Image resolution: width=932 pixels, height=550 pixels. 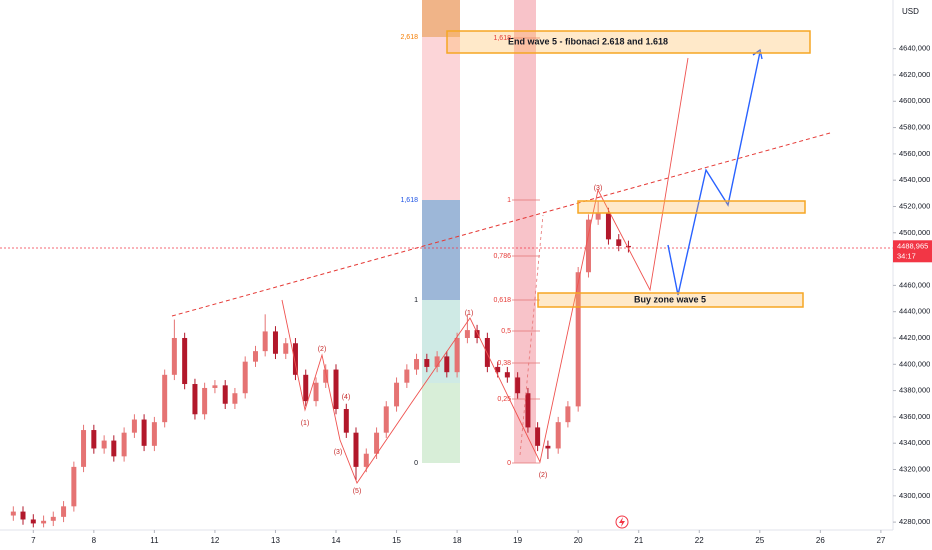 I want to click on wave-label: (2), so click(x=543, y=475).